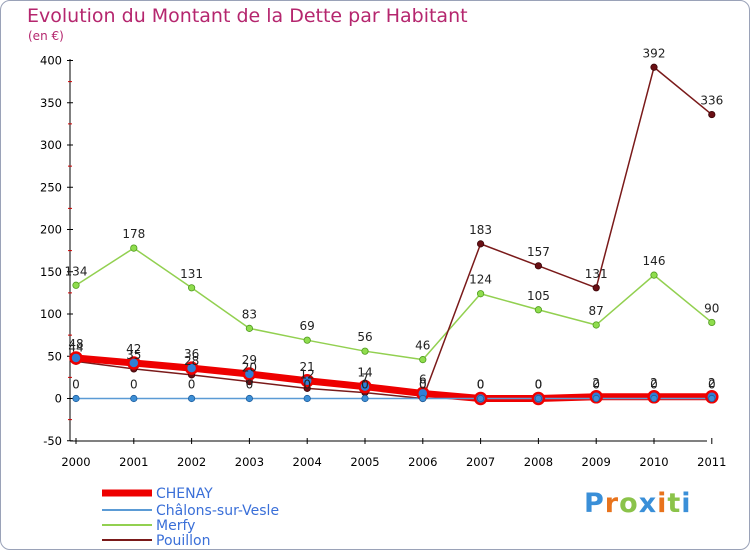 This screenshot has width=750, height=550. I want to click on data-label-merfy: 134, so click(76, 271).